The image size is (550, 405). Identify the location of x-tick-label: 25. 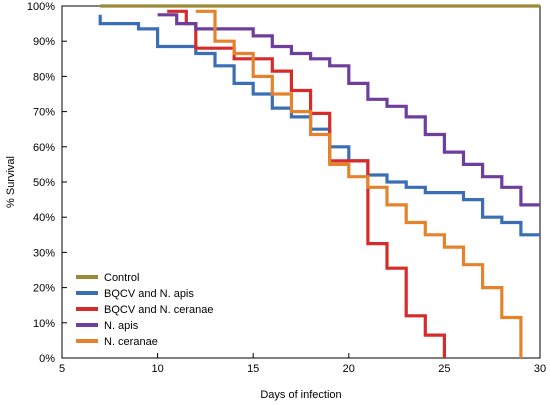
(444, 369).